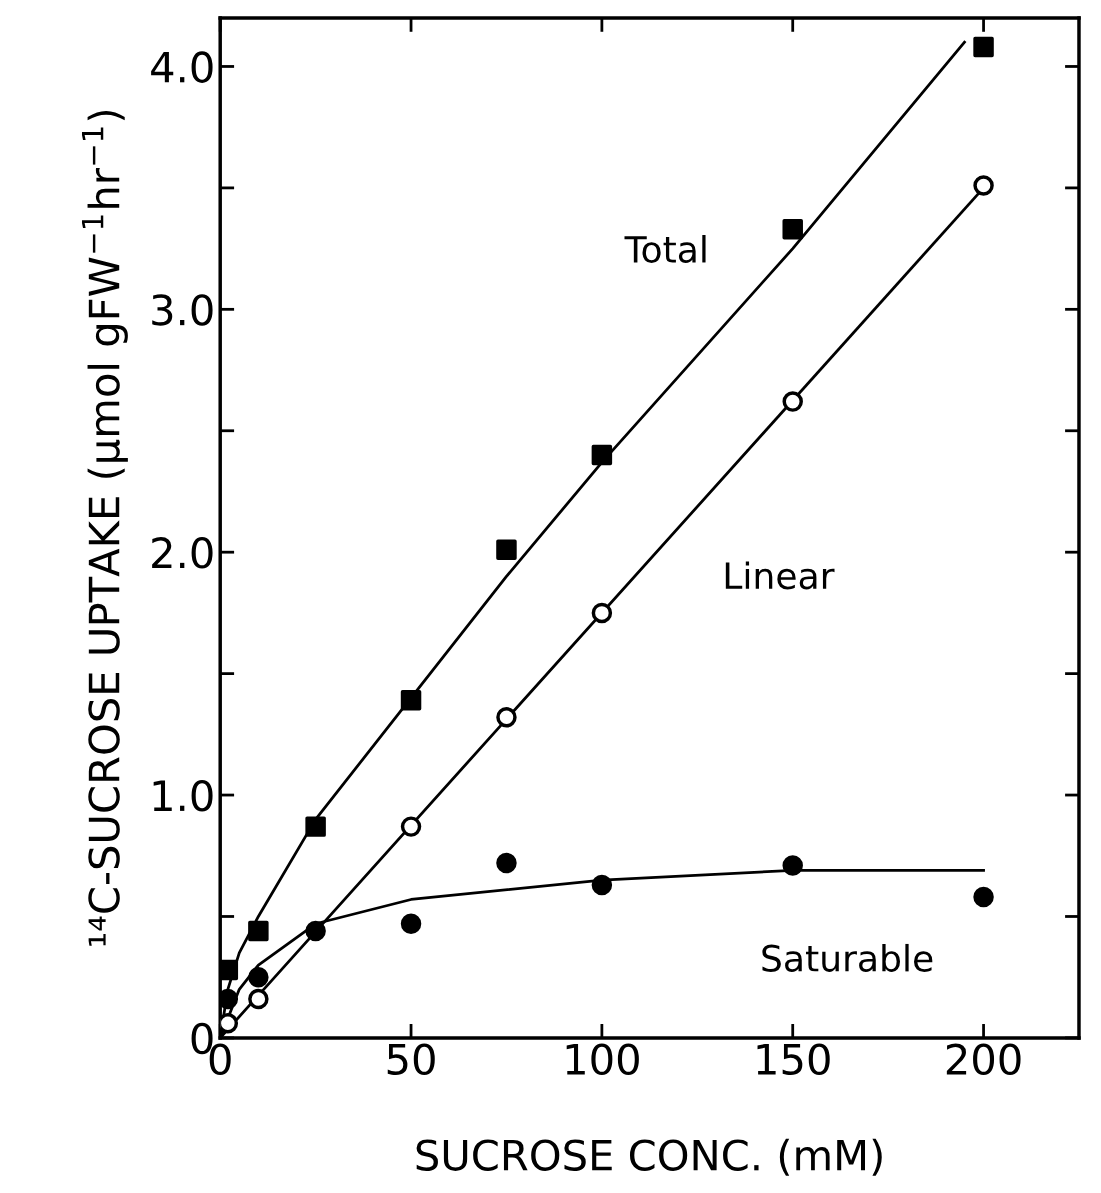  Describe the element at coordinates (793, 1059) in the screenshot. I see `x-tick-label: 150` at that location.